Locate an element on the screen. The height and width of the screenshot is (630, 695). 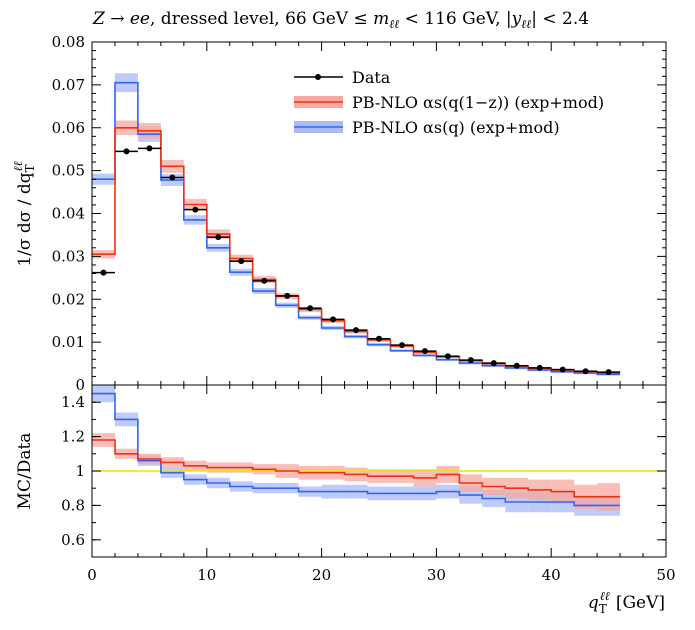
x-label-sub: T is located at coordinates (603, 609).